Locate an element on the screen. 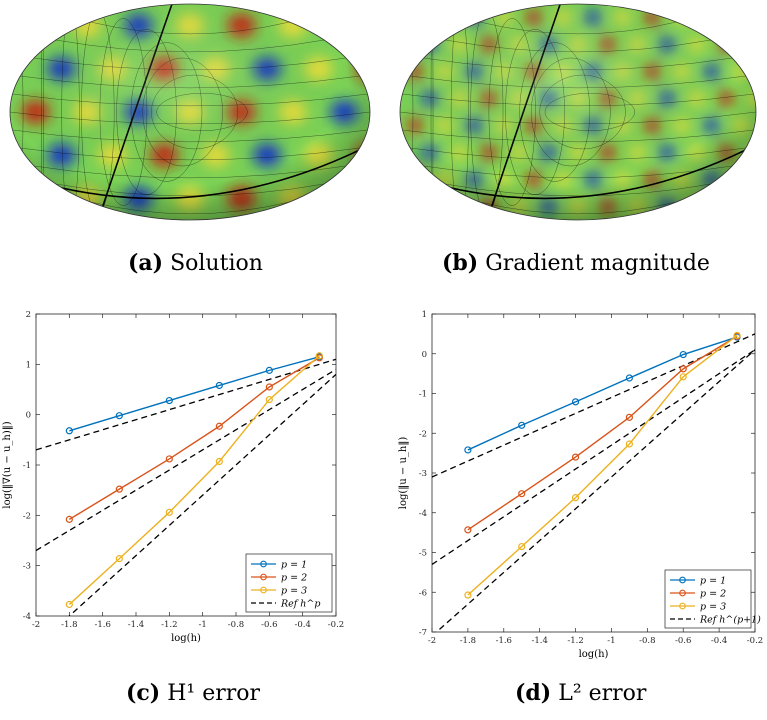 Image resolution: width=767 pixels, height=720 pixels. legend: p = 1 p = 2 p = 3 Ref h^(p+1) is located at coordinates (712, 599).